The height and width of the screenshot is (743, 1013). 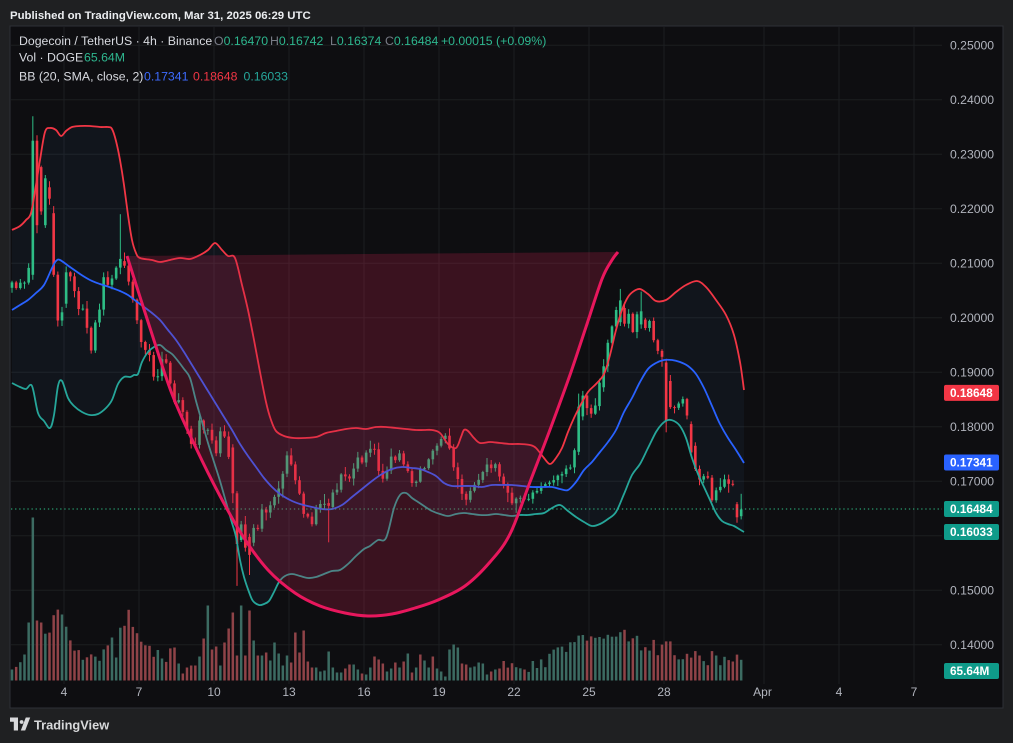 I want to click on svg-text: 0.18000, so click(x=972, y=427).